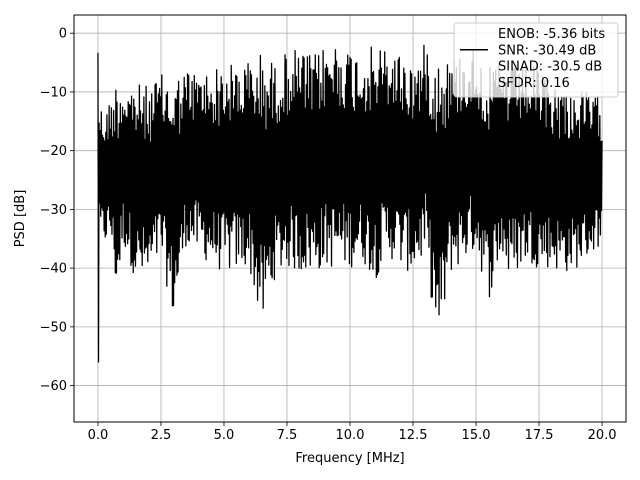 The height and width of the screenshot is (480, 640). What do you see at coordinates (350, 435) in the screenshot?
I see `x-tick-label: 10.0` at bounding box center [350, 435].